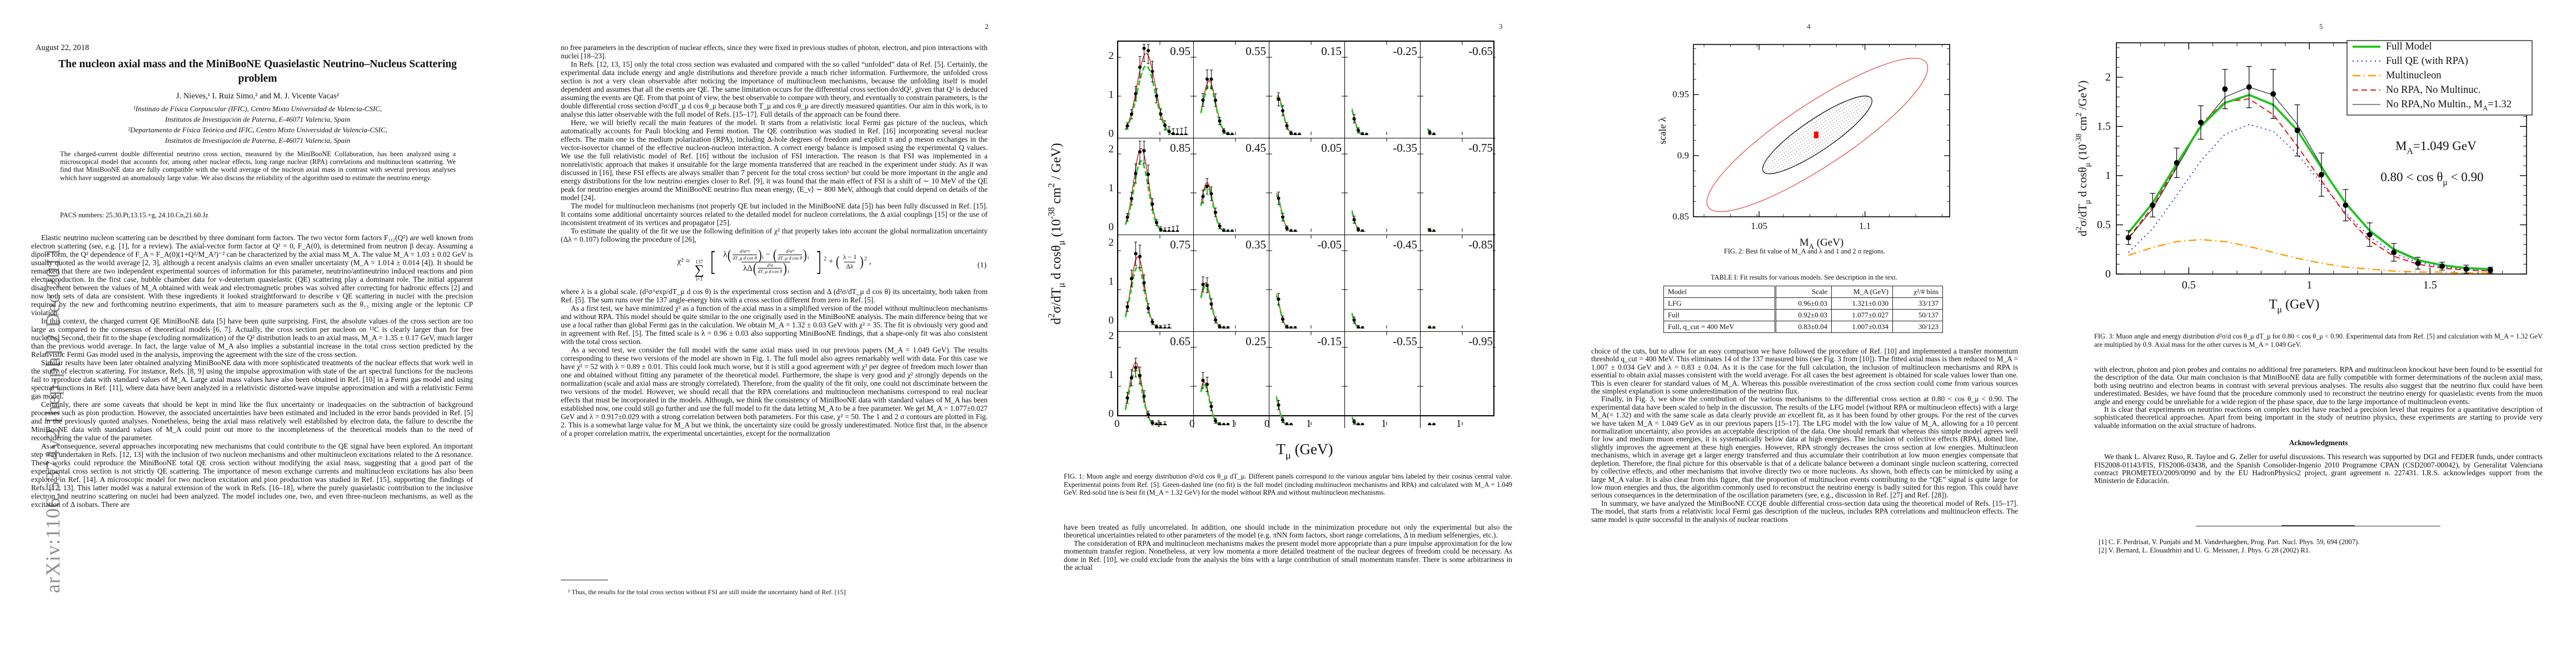 This screenshot has height=667, width=2576. I want to click on page-number: 3, so click(1501, 26).